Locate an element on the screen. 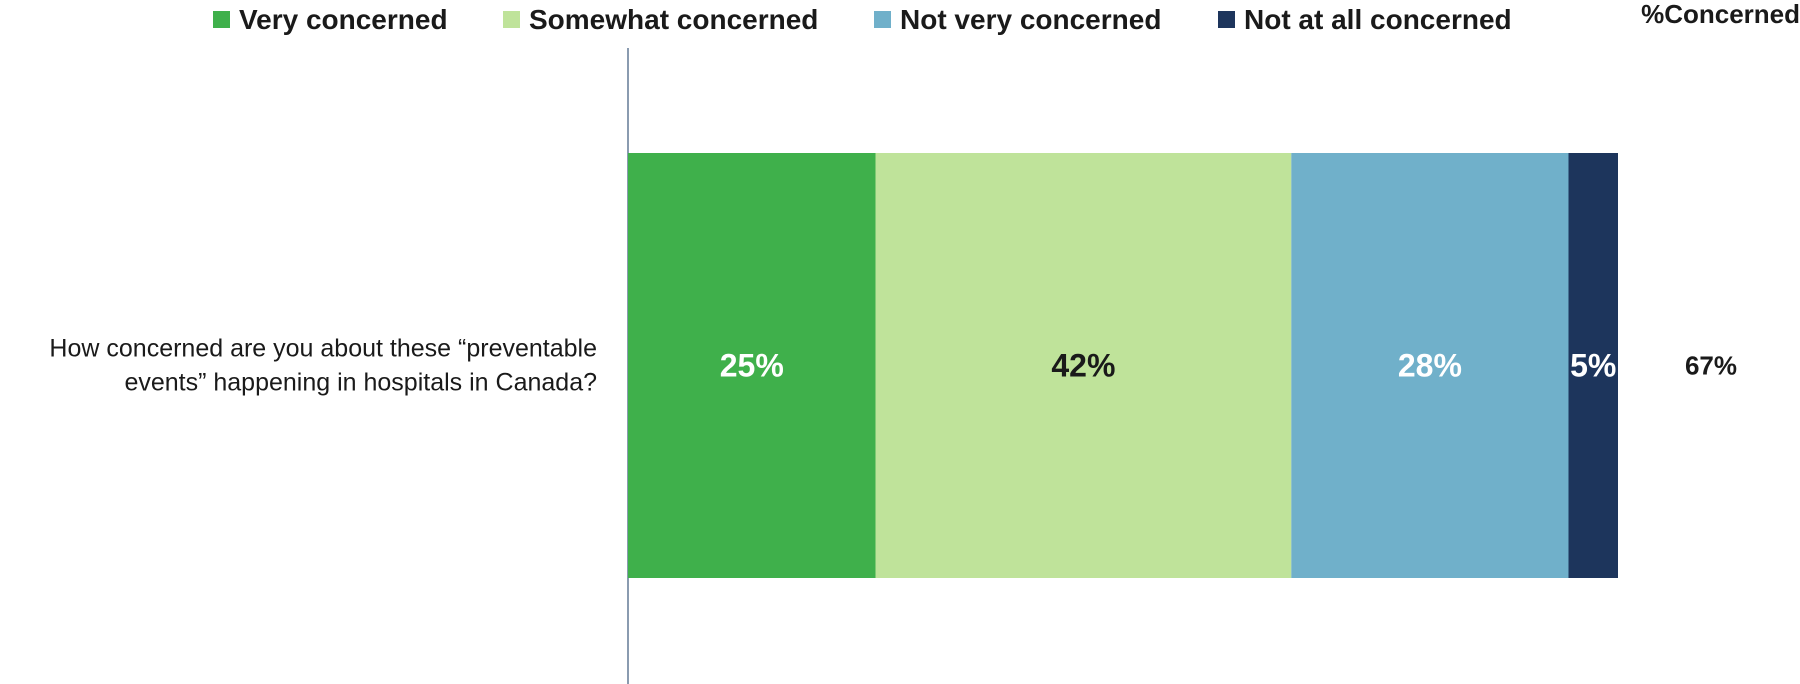 The image size is (1800, 684). total-value: 67% is located at coordinates (1711, 366).